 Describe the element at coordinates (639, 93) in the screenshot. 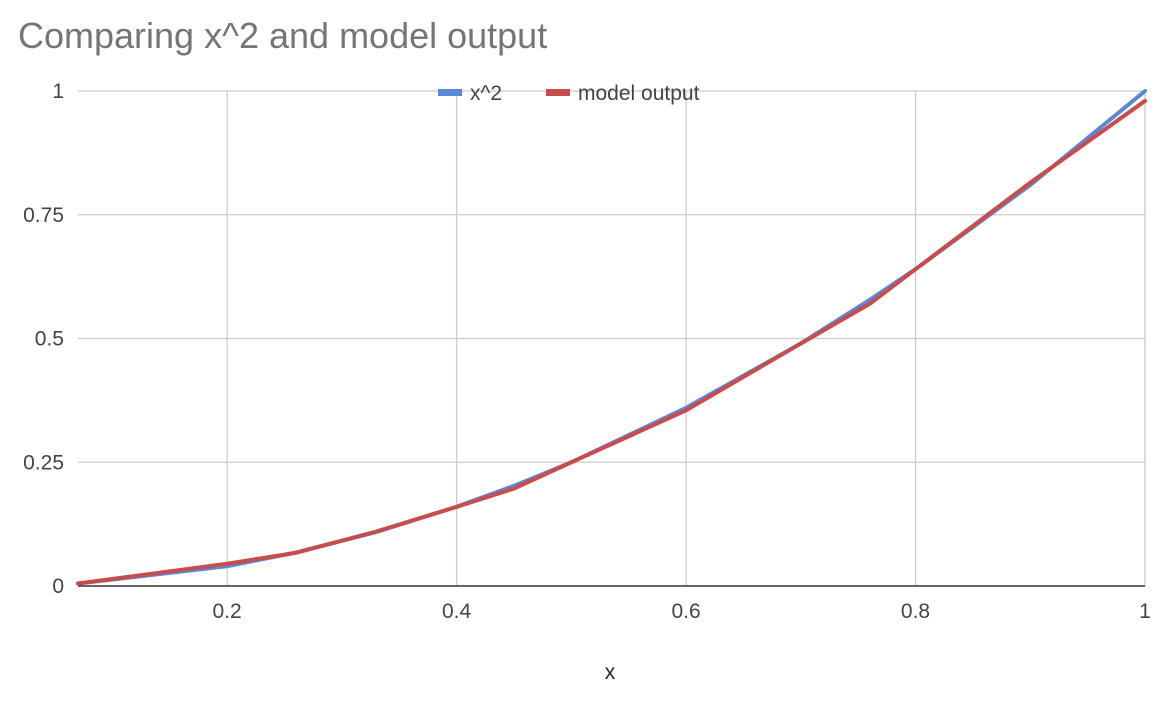

I see `legend-label: model output` at that location.